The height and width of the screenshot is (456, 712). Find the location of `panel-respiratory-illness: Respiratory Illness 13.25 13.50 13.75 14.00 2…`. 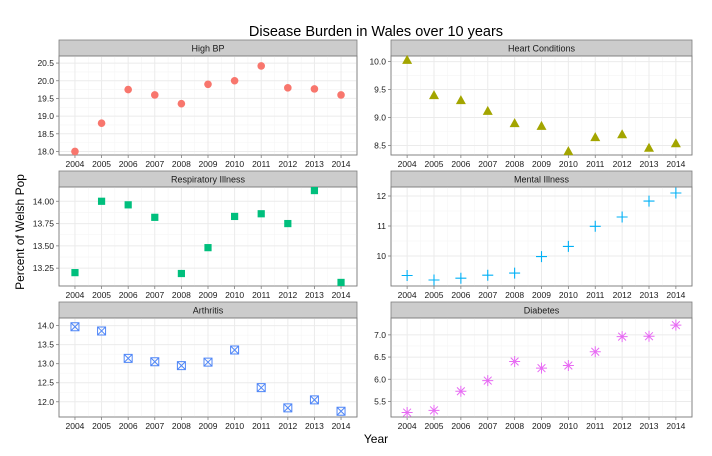

panel-respiratory-illness: Respiratory Illness 13.25 13.50 13.75 14.00 2… is located at coordinates (195, 235).